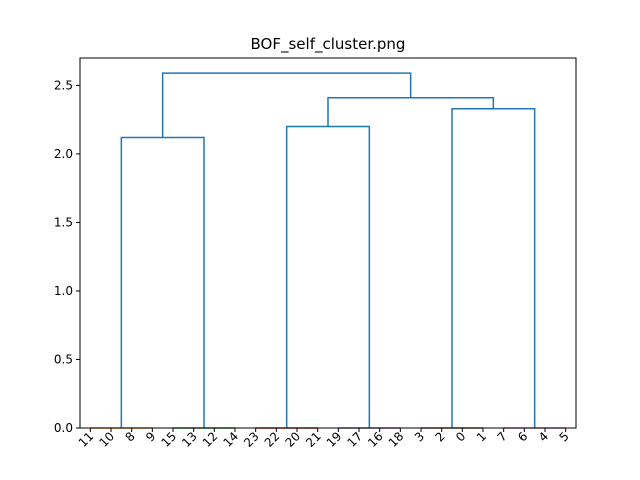 The width and height of the screenshot is (640, 480). I want to click on leaf-label: 22, so click(272, 439).